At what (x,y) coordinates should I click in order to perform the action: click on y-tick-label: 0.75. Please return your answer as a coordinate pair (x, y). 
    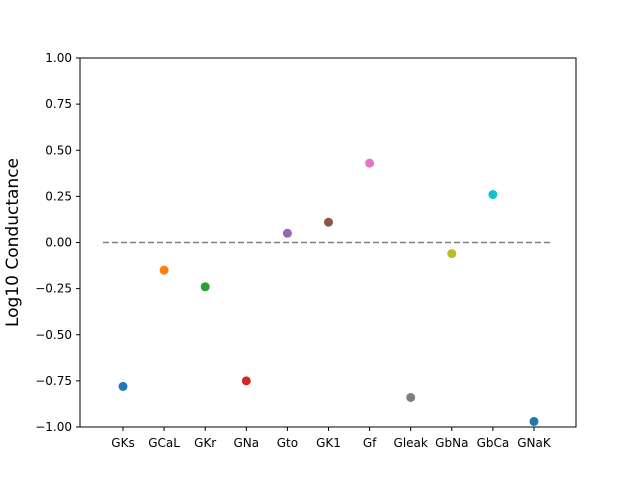
    Looking at the image, I should click on (58, 104).